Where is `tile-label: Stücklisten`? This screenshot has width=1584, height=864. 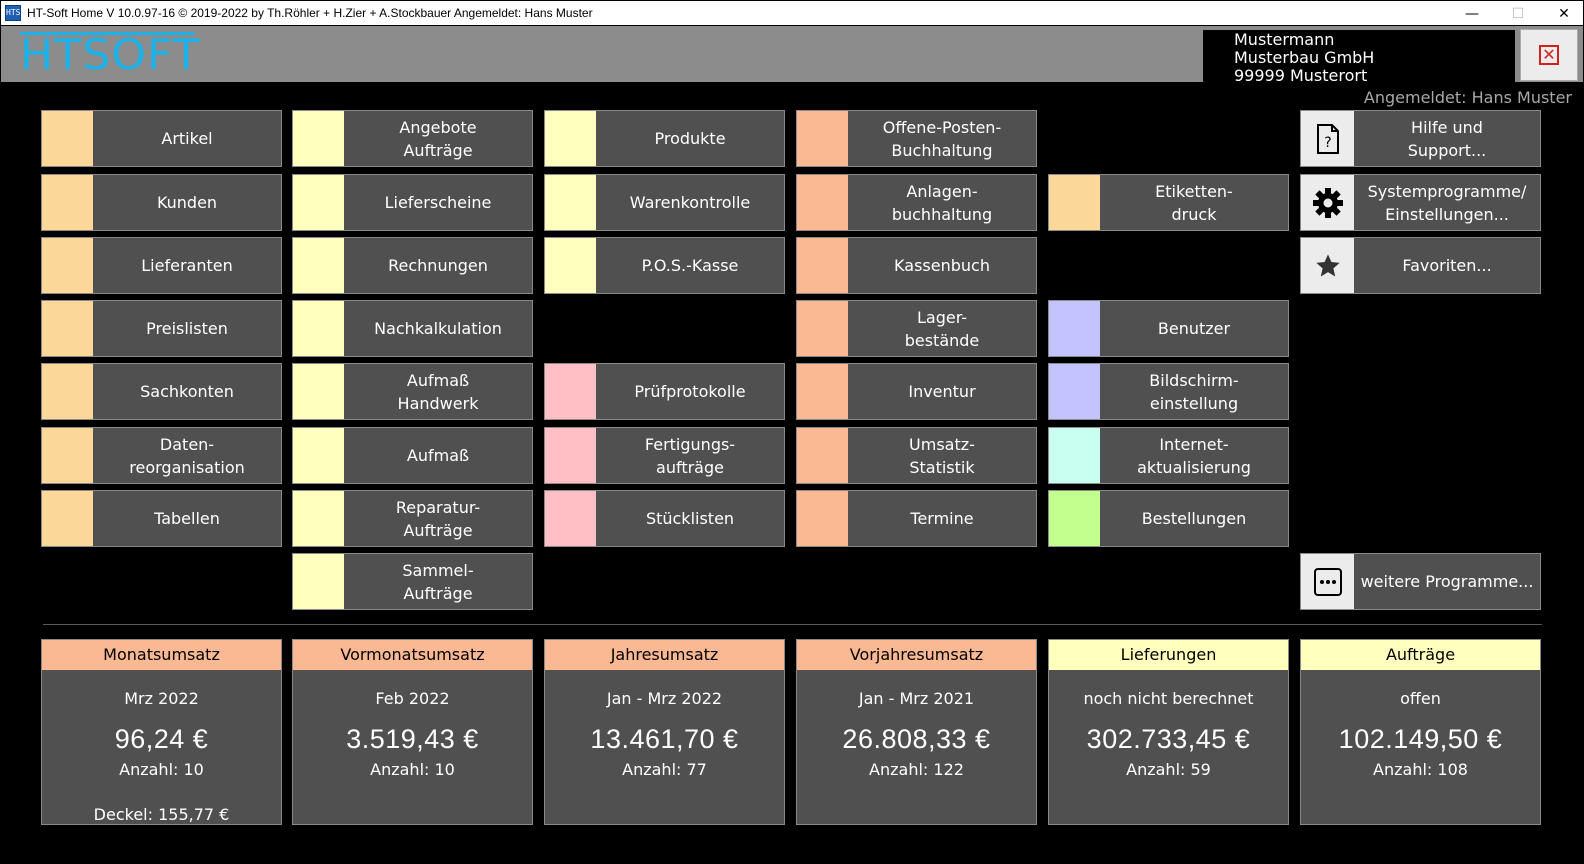 tile-label: Stücklisten is located at coordinates (690, 518).